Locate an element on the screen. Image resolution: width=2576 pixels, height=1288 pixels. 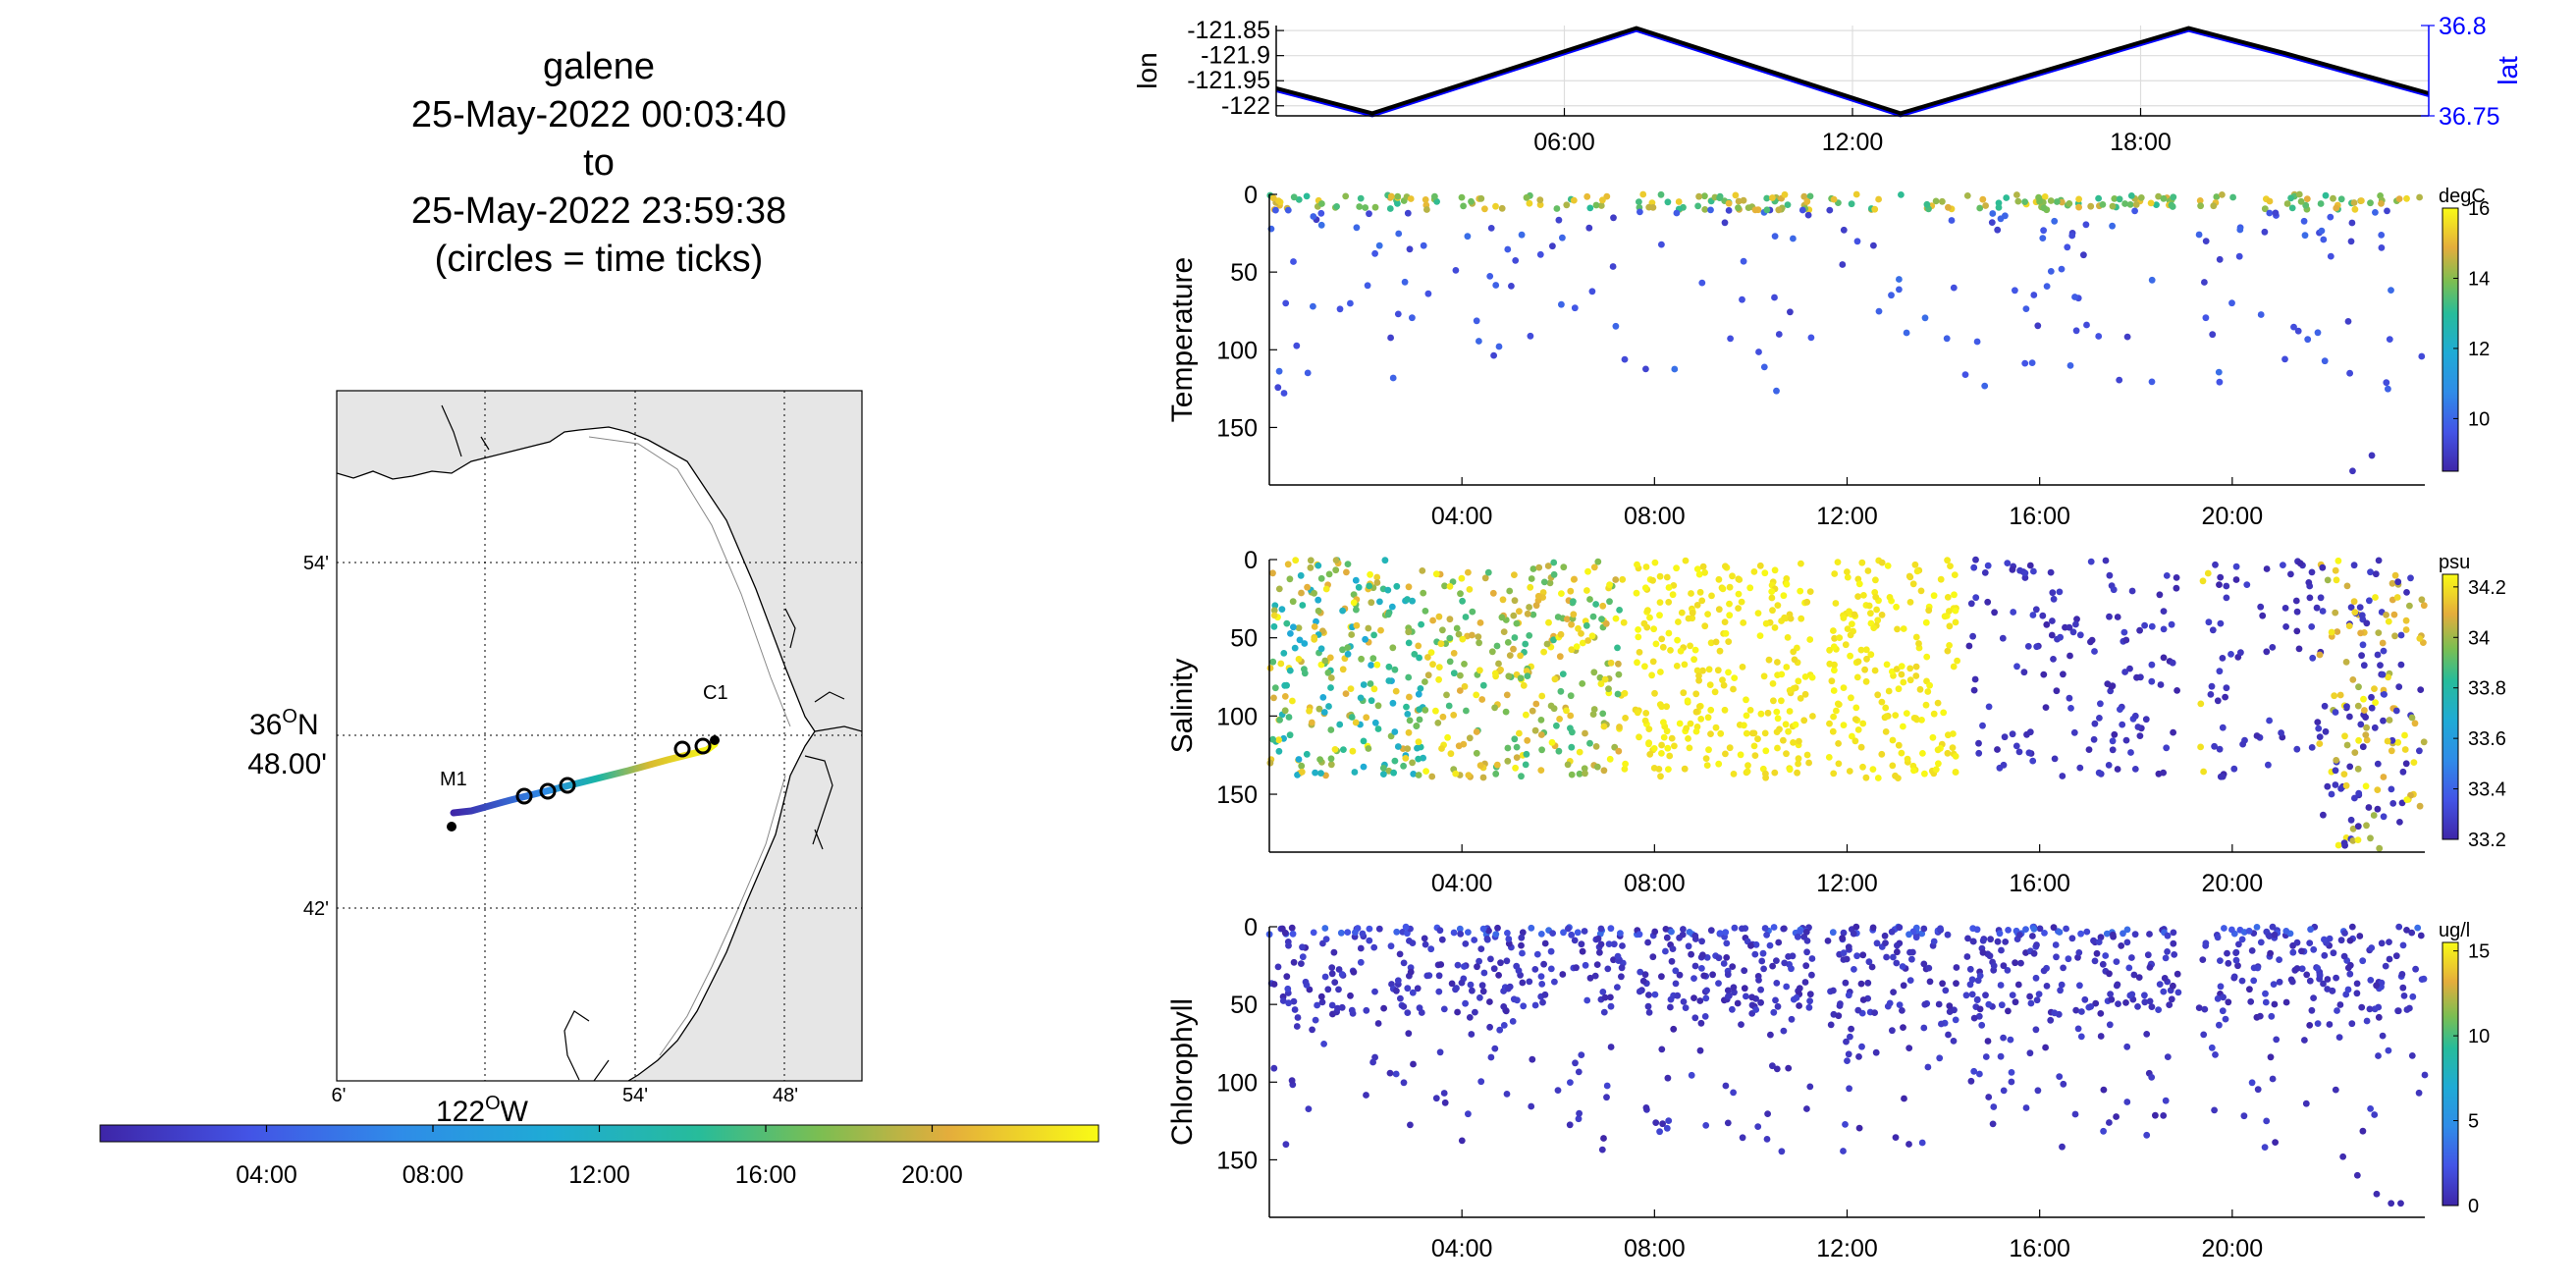
panel-ylabel: Salinity is located at coordinates (1182, 706).